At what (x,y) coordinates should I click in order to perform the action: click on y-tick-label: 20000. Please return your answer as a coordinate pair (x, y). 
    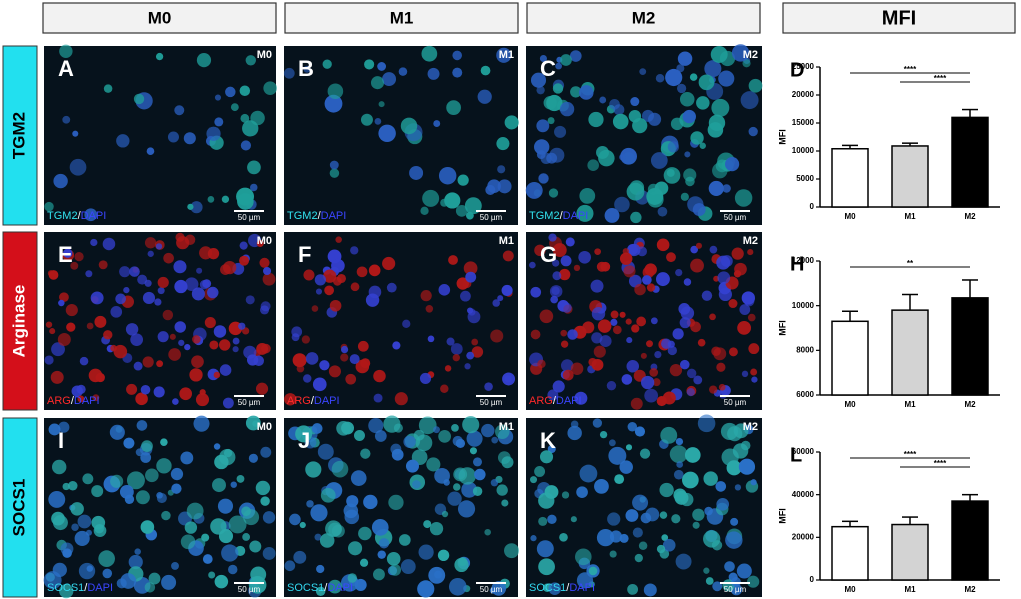
    Looking at the image, I should click on (803, 536).